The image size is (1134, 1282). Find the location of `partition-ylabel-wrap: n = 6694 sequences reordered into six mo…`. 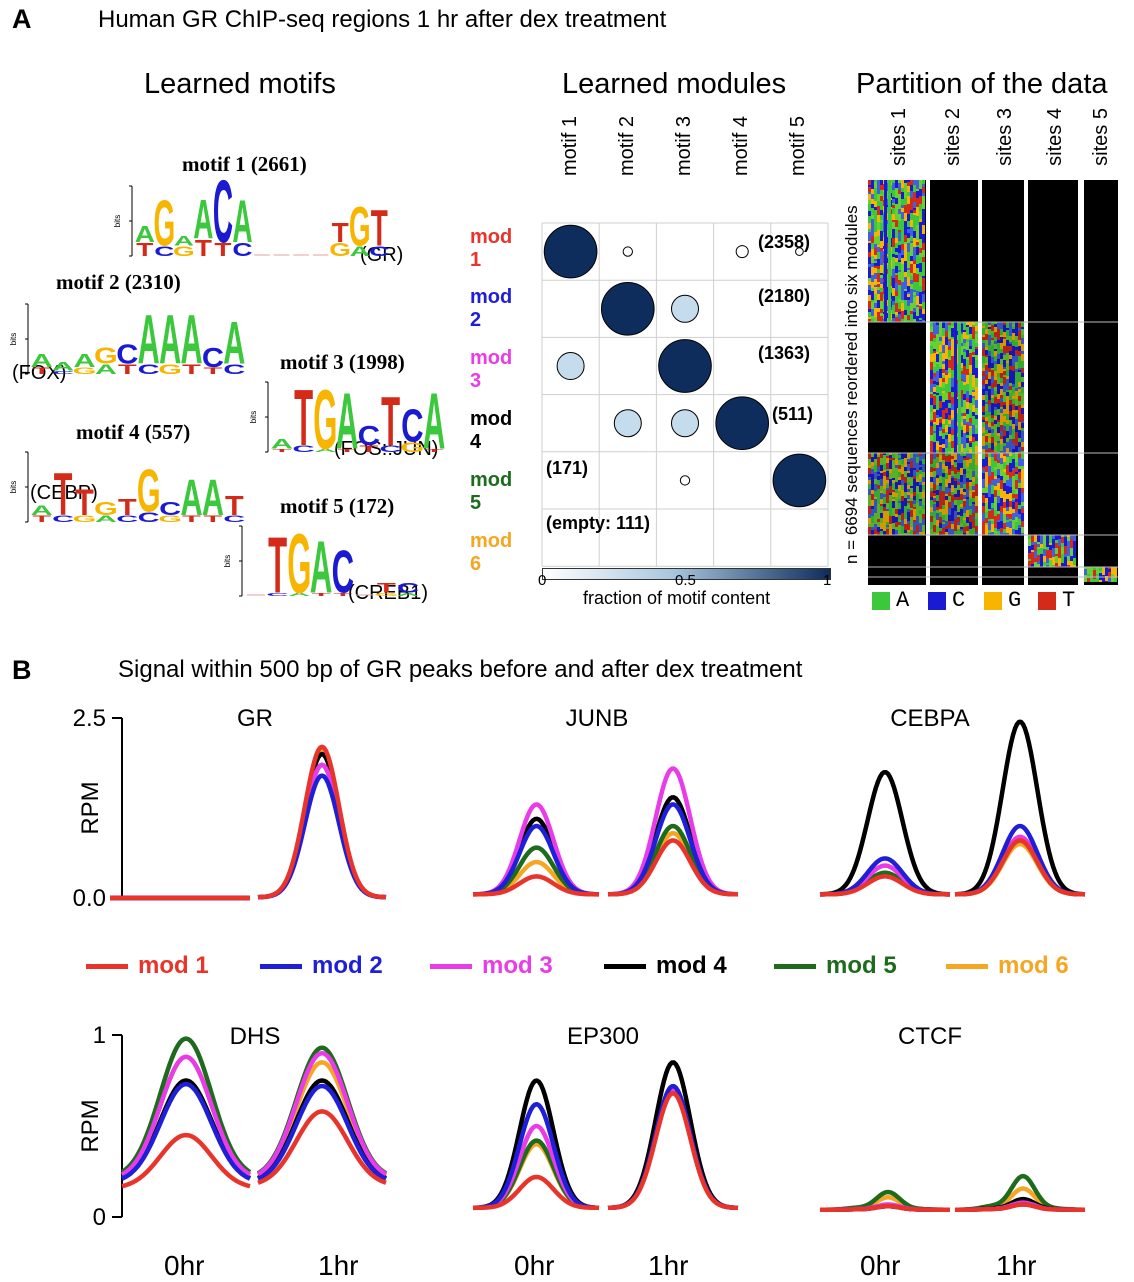

partition-ylabel-wrap: n = 6694 sequences reordered into six mo… is located at coordinates (853, 385).